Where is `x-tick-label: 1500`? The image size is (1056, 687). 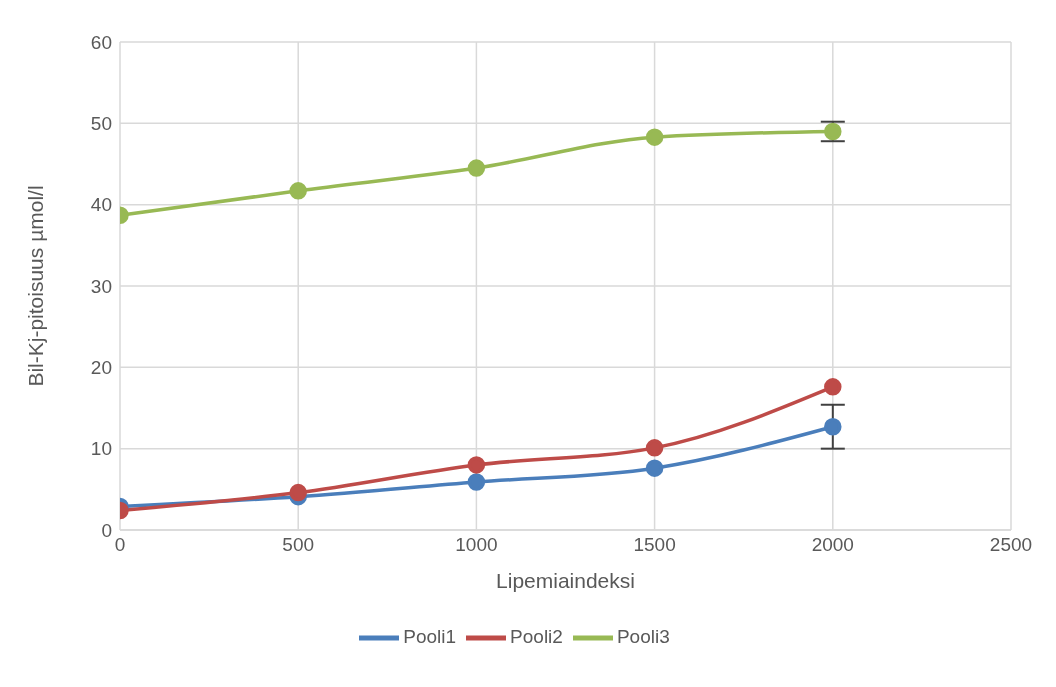
x-tick-label: 1500 is located at coordinates (654, 545).